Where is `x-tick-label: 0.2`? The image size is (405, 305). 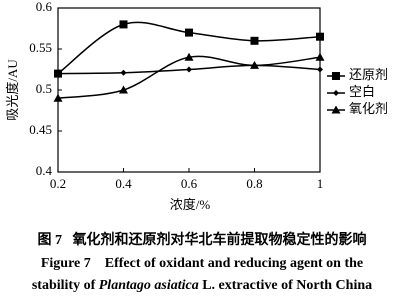 x-tick-label: 0.2 is located at coordinates (58, 183).